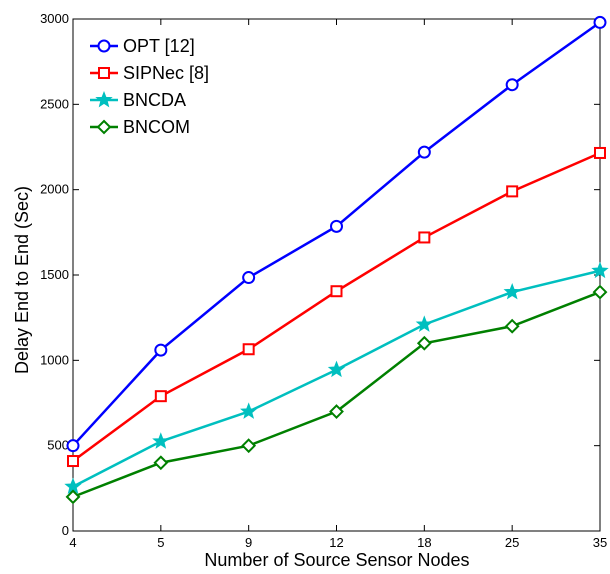 The image size is (610, 574). I want to click on y-tick-label: 3000, so click(54, 18).